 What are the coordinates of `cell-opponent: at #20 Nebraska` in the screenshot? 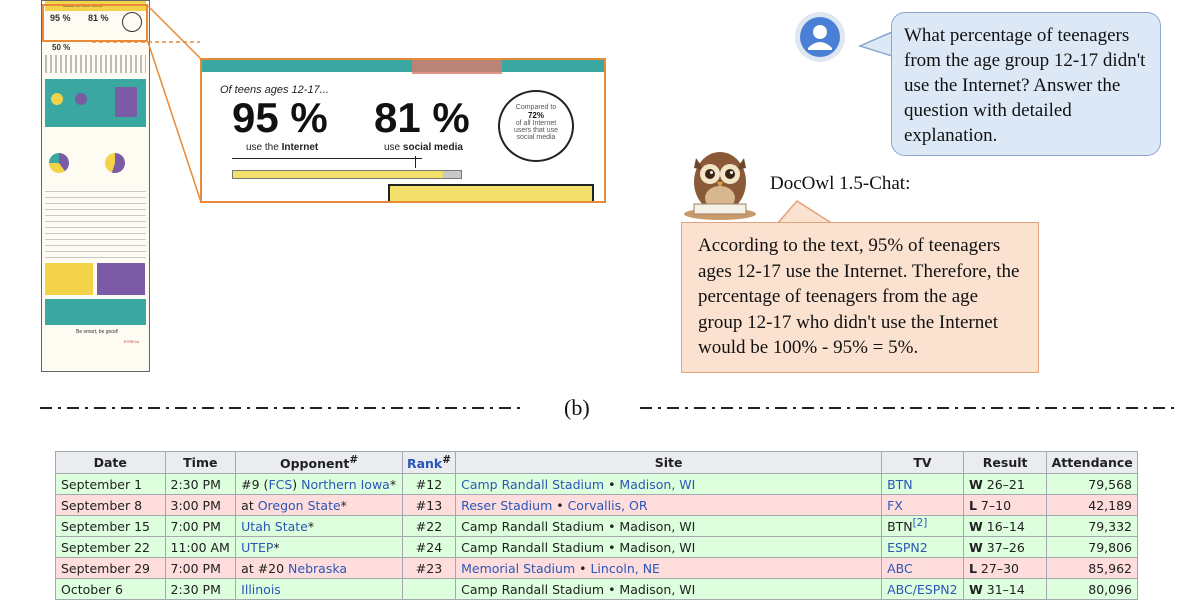 It's located at (319, 568).